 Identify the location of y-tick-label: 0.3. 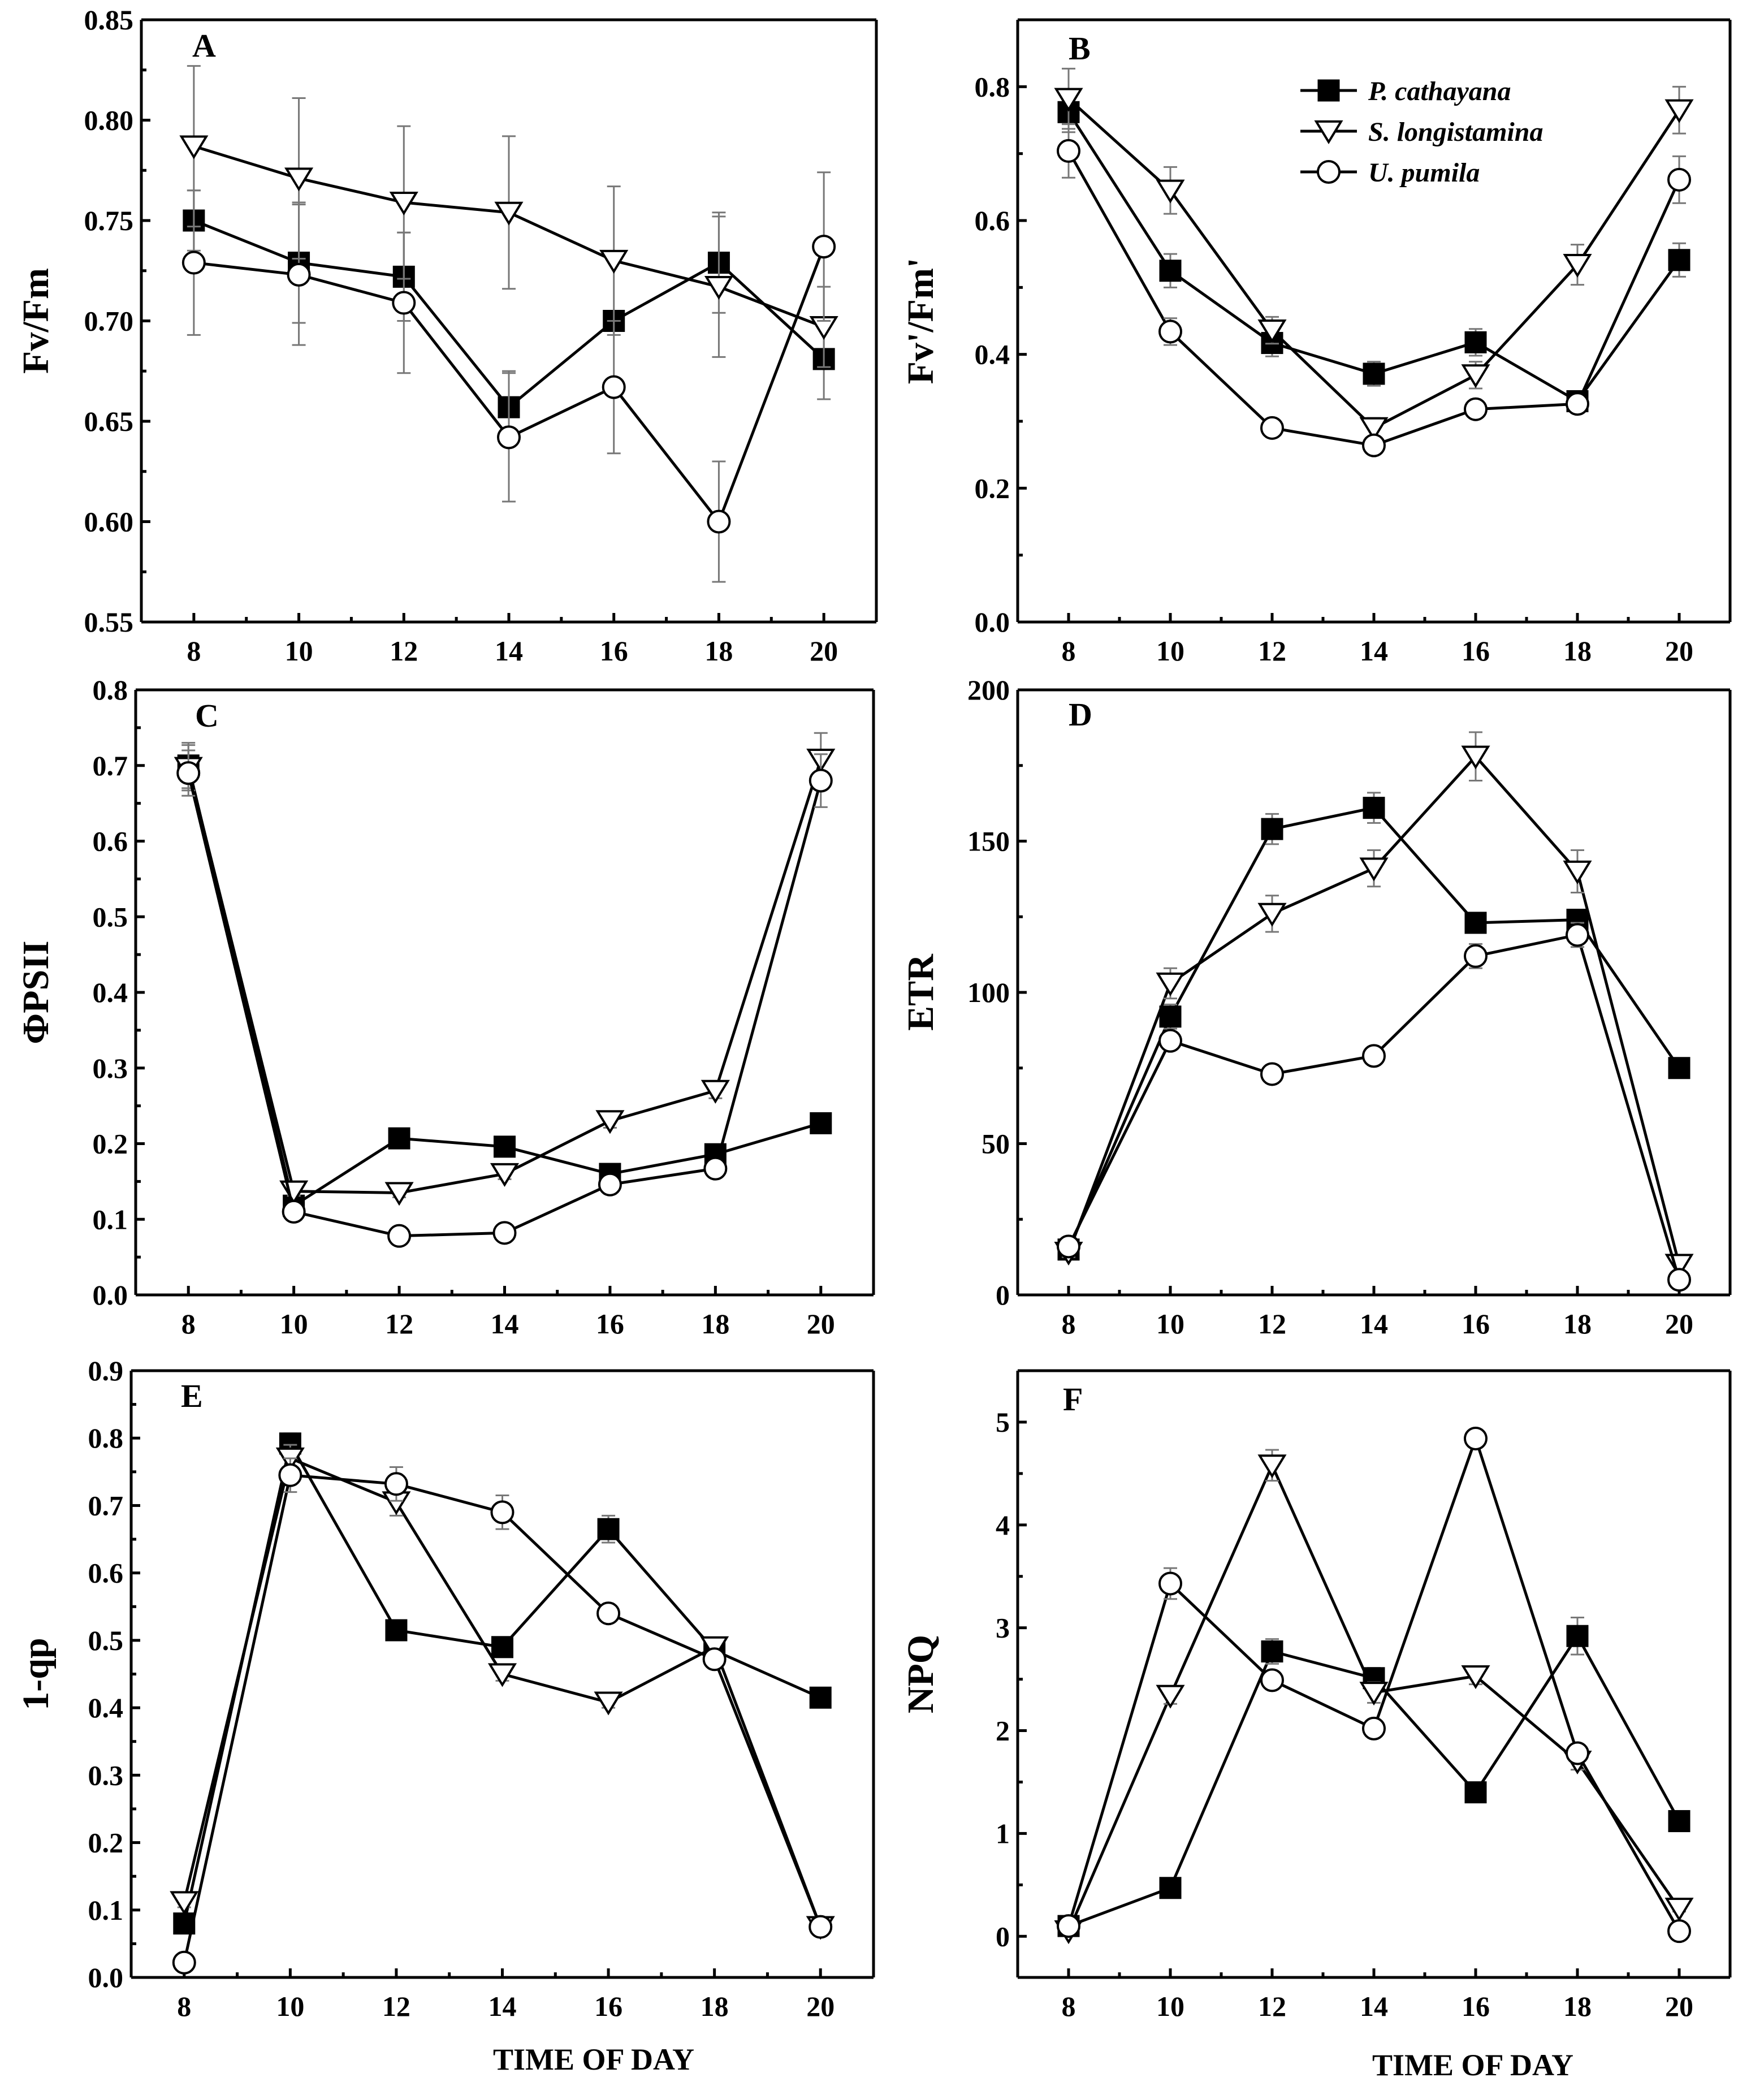
(106, 1775).